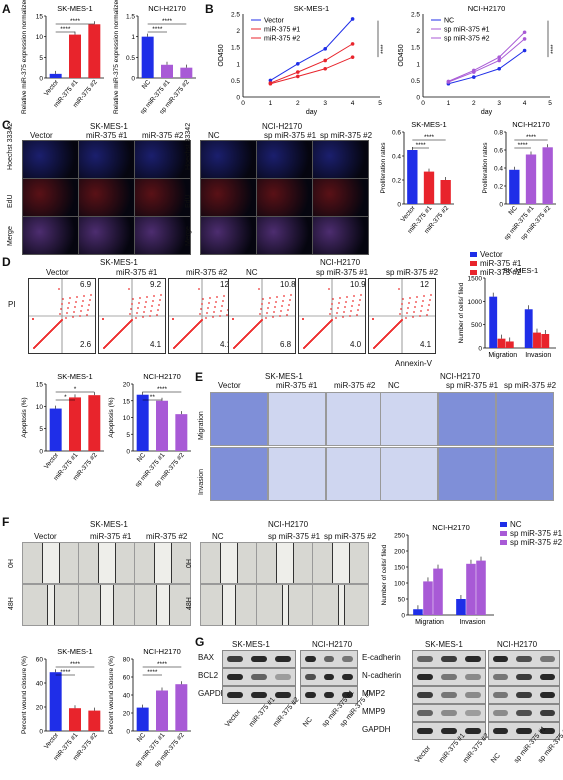 Image resolution: width=563 pixels, height=780 pixels. What do you see at coordinates (107, 135) in the screenshot?
I see `c-col-label: miR-375 #1` at bounding box center [107, 135].